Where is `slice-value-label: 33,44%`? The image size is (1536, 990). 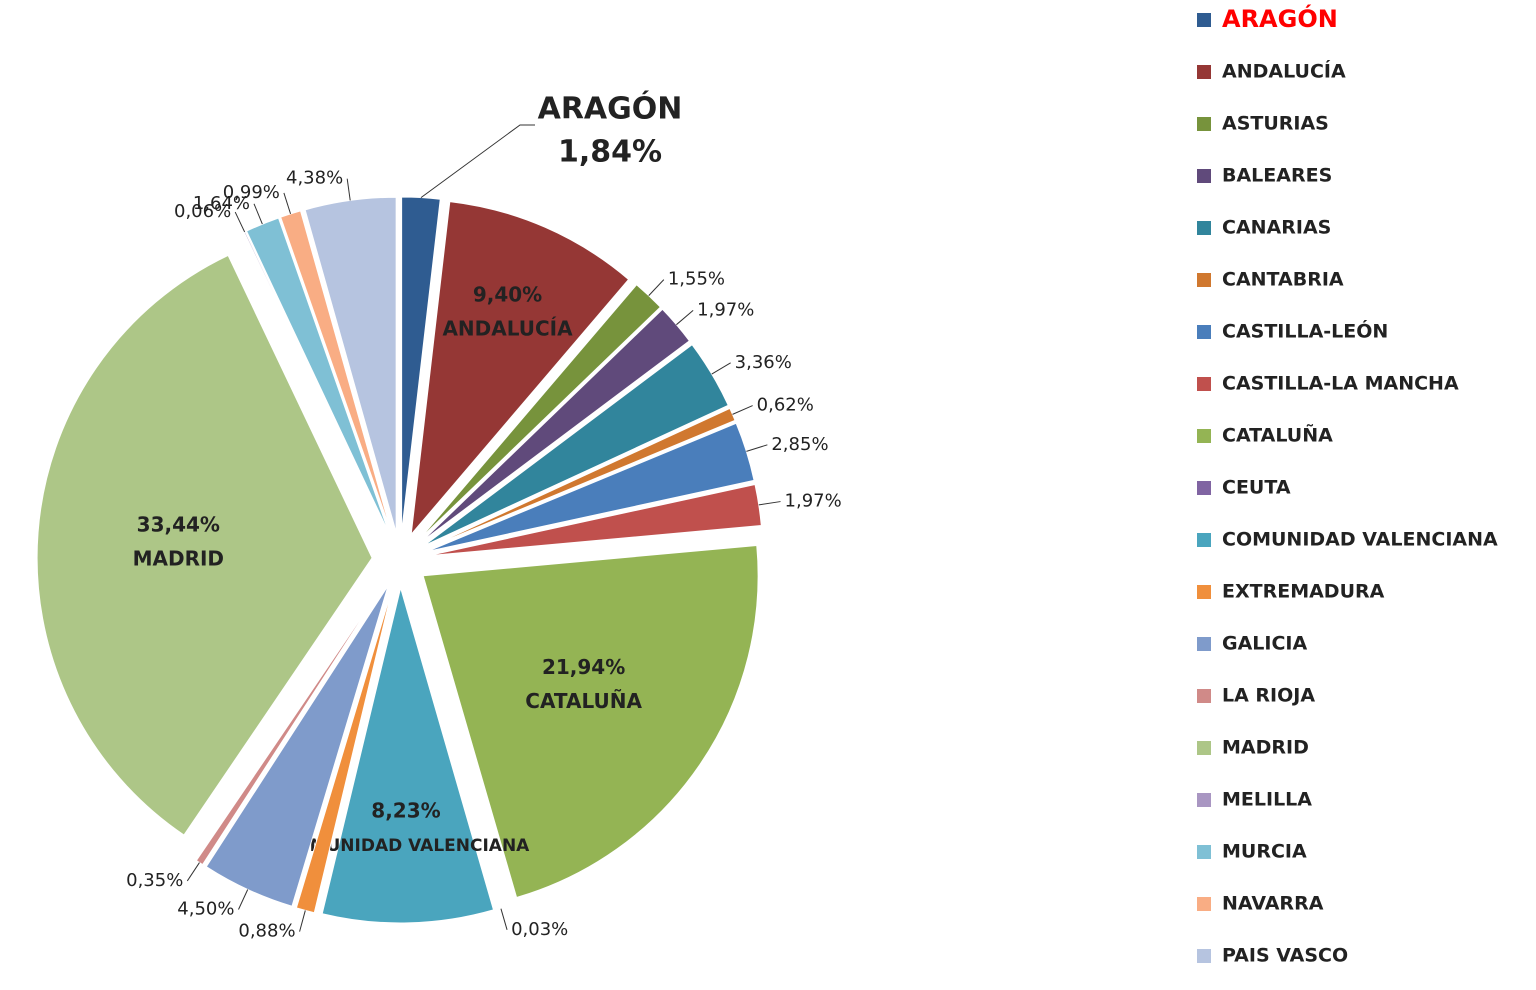
slice-value-label: 33,44% is located at coordinates (178, 525).